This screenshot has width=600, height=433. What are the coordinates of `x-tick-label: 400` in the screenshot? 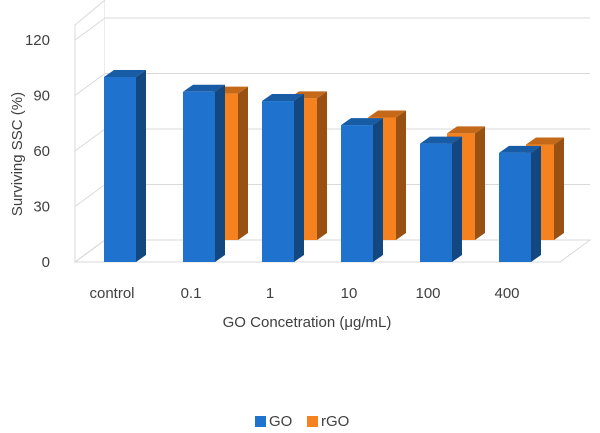 It's located at (506, 293).